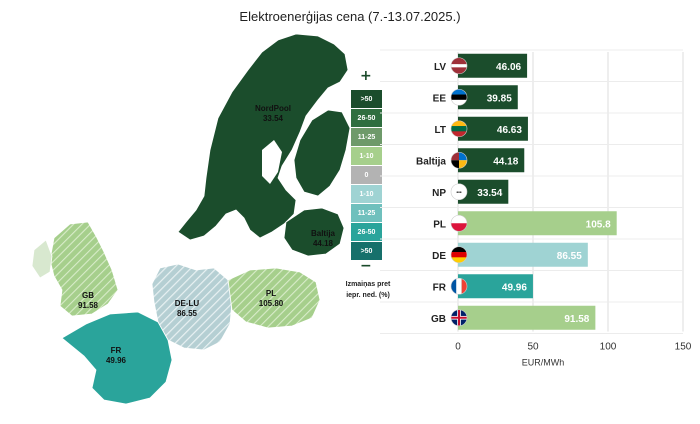 This screenshot has width=700, height=424. I want to click on value-label: 91.58, so click(576, 319).